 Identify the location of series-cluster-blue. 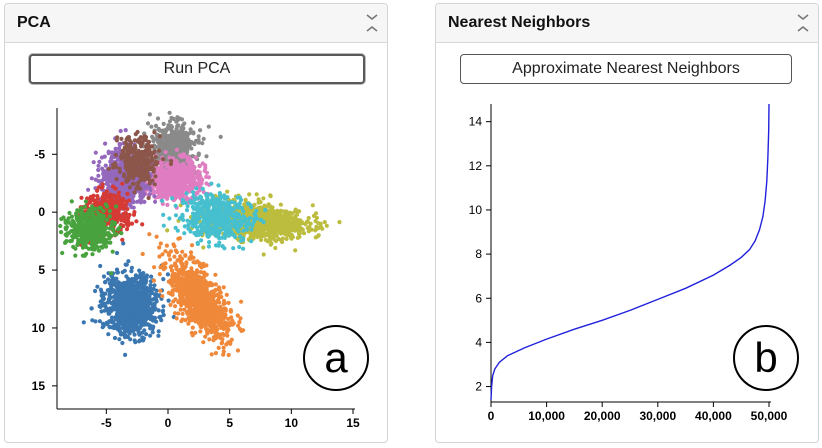
(128, 299).